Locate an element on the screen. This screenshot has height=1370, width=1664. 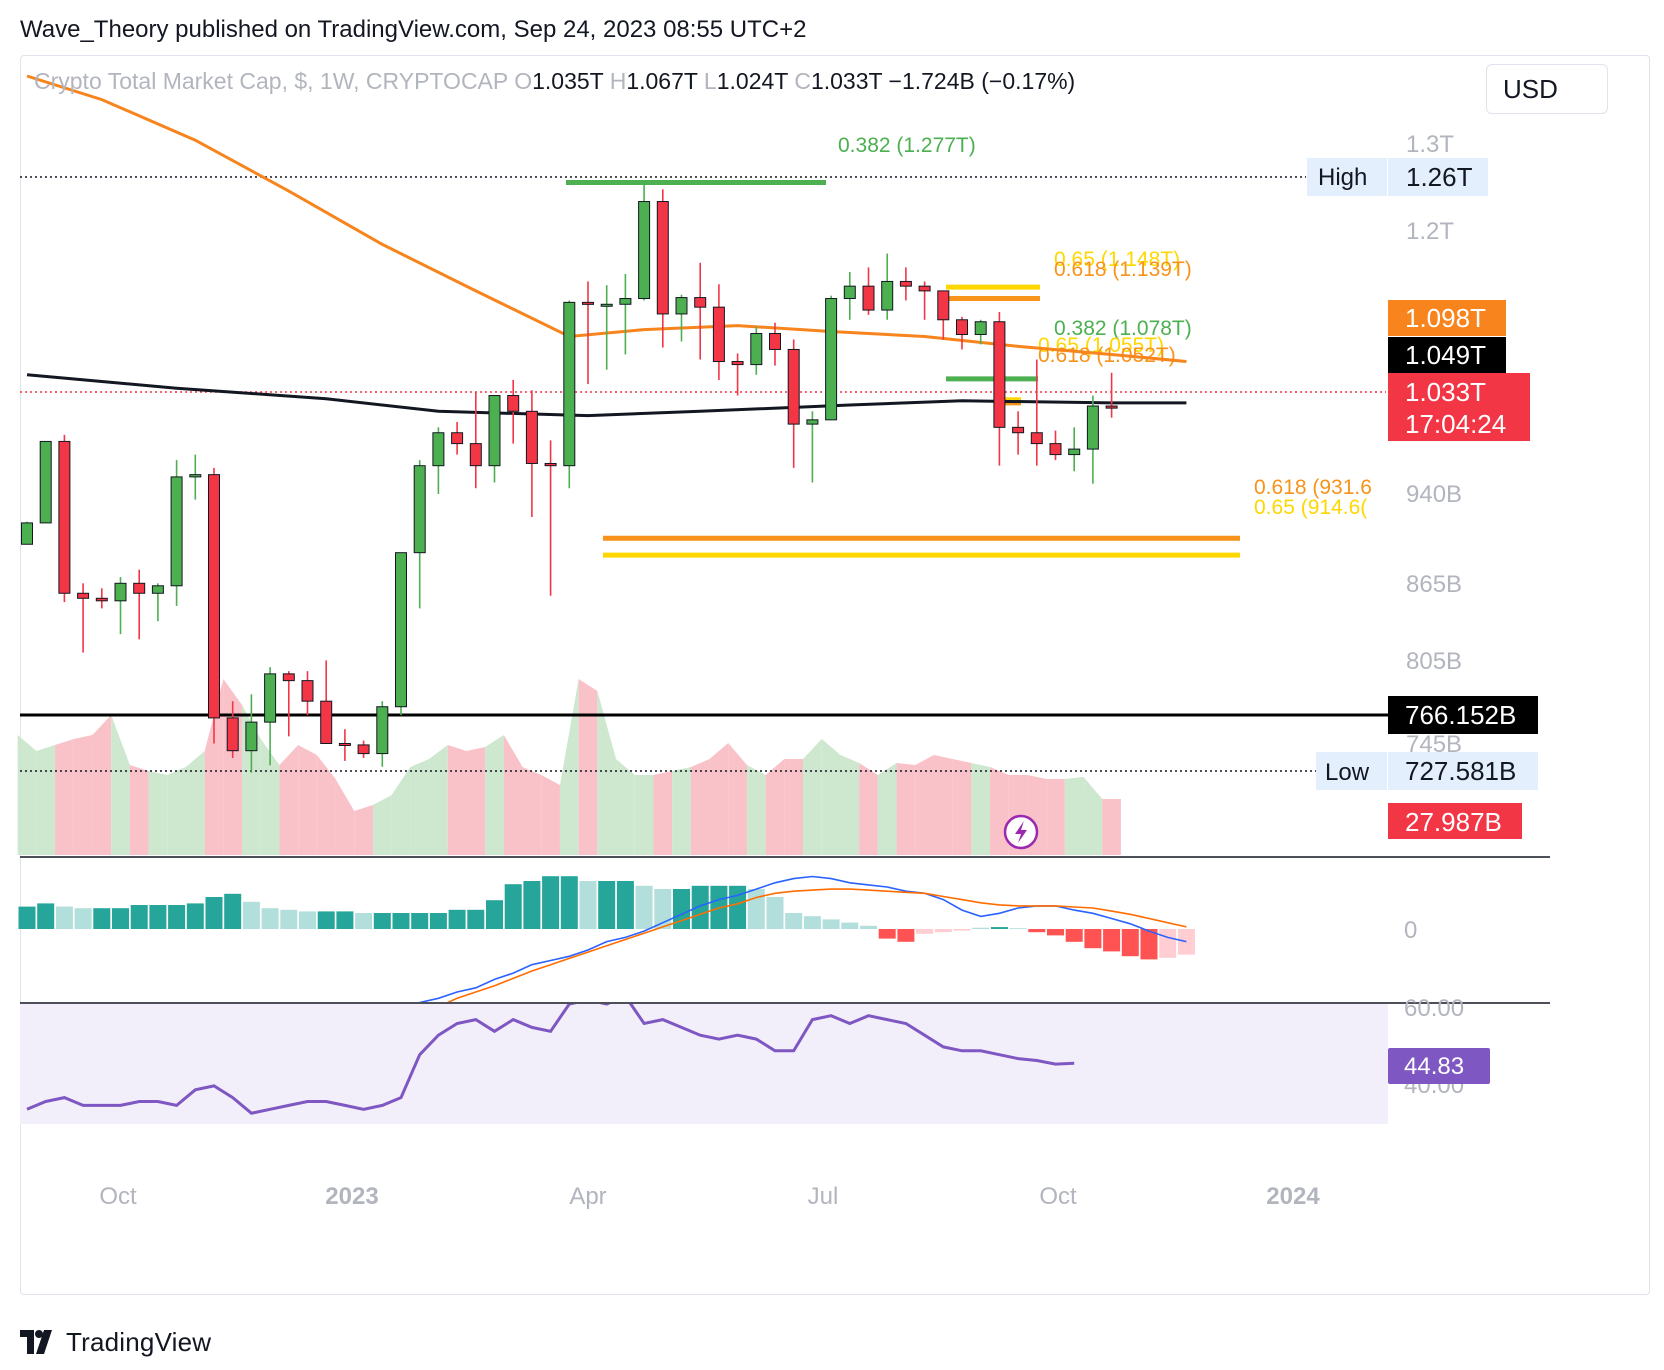
volume-value-label: 27.987B is located at coordinates (1453, 822).